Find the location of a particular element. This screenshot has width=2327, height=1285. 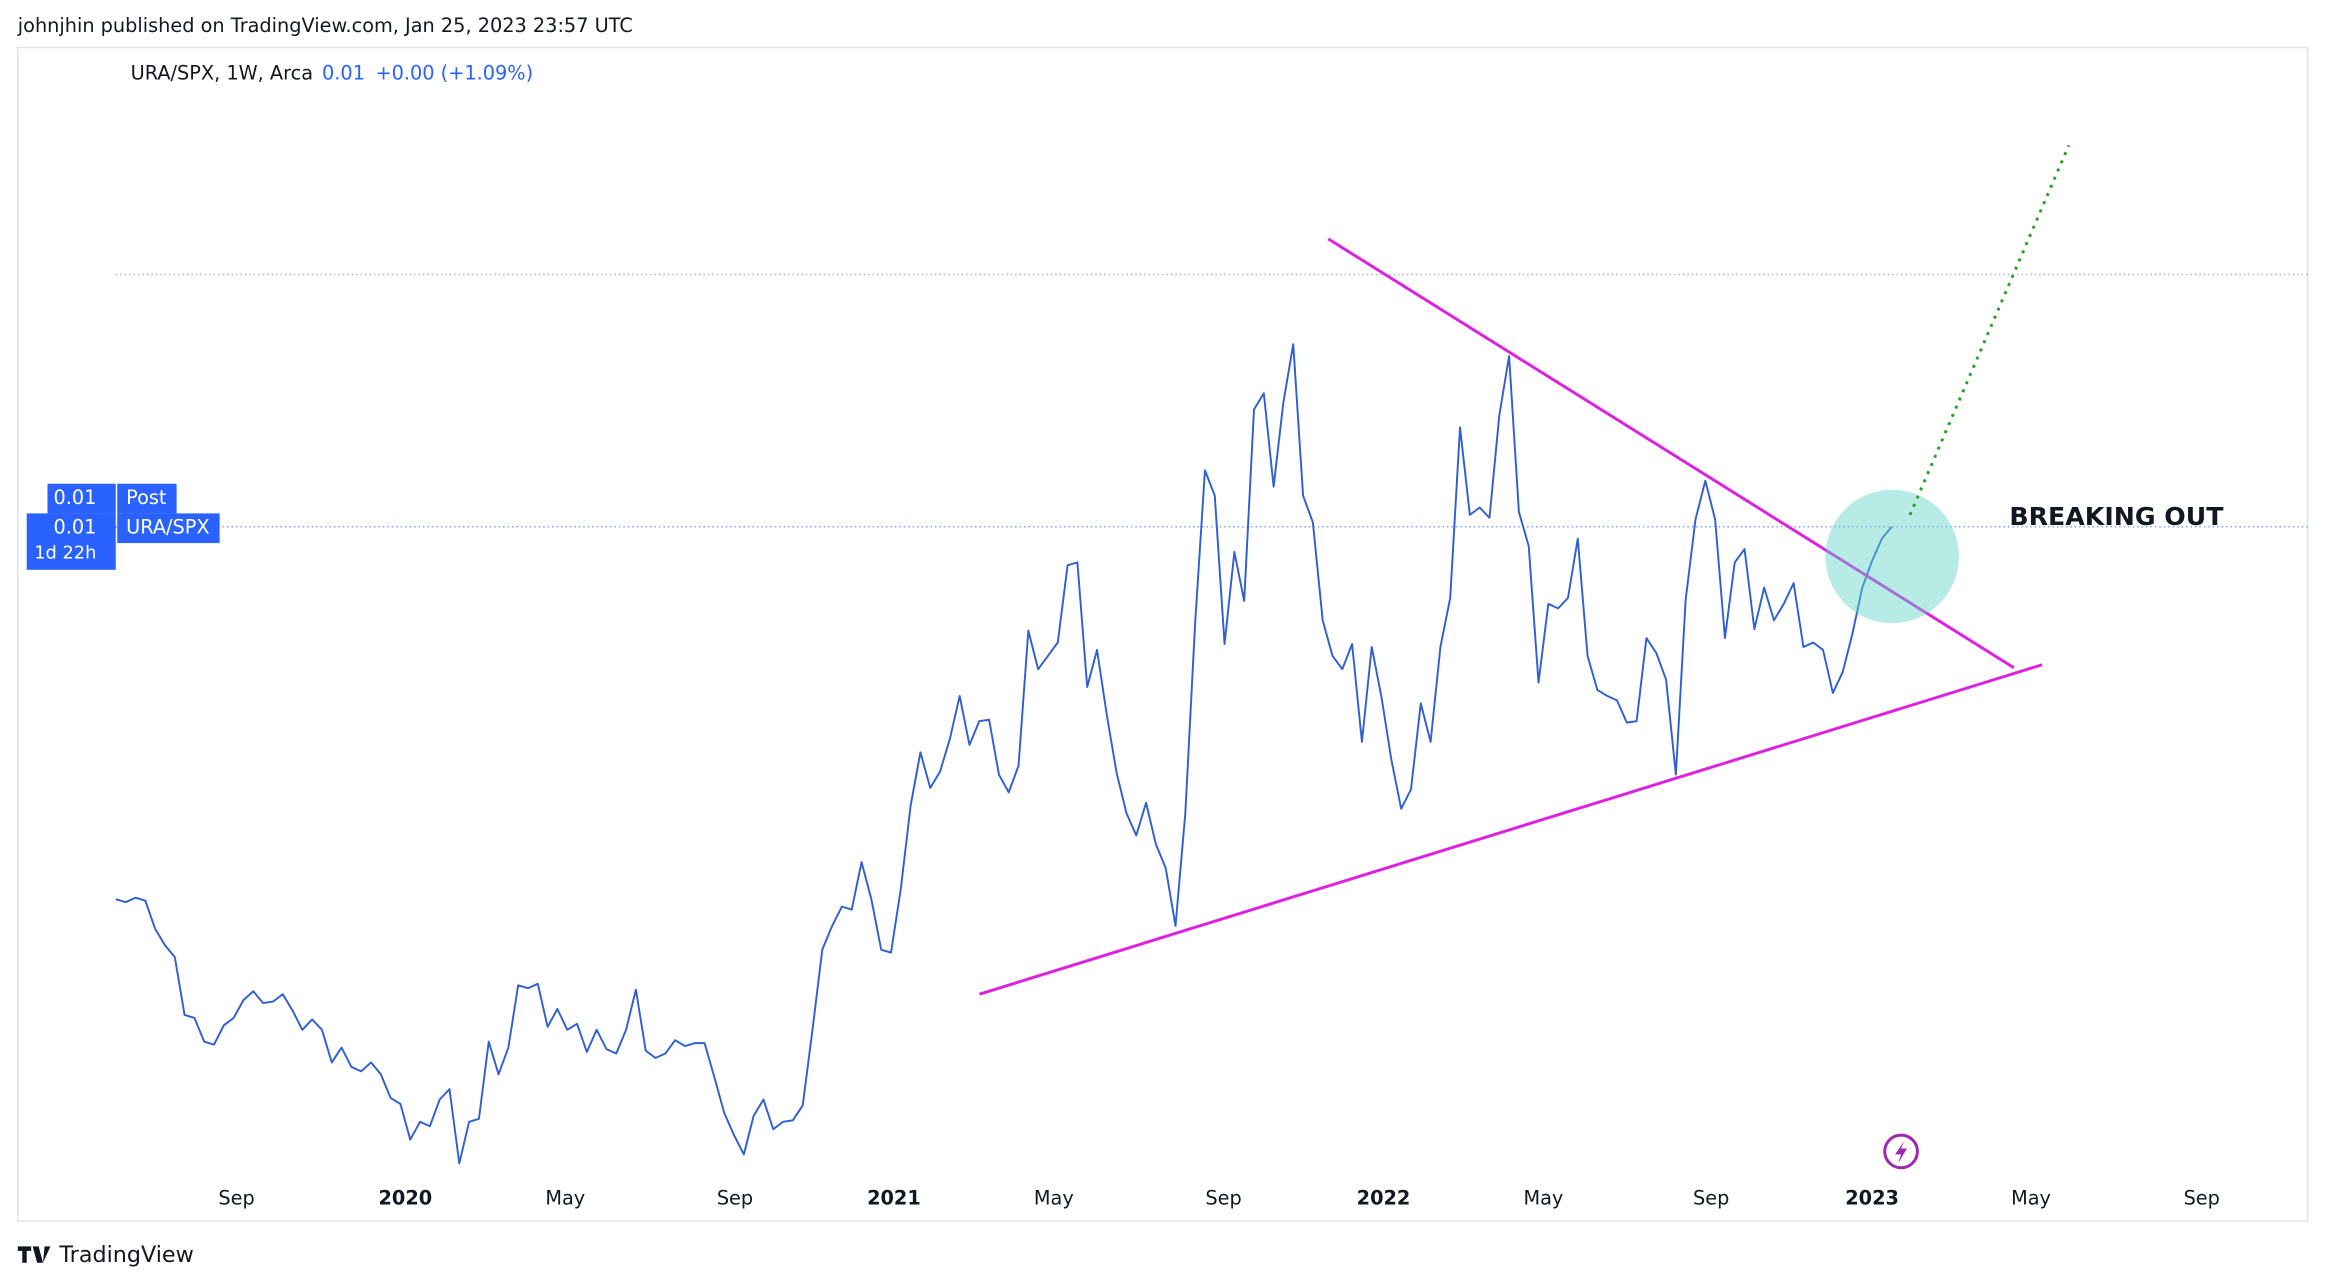

countdown: 1d 22h is located at coordinates (65, 552).